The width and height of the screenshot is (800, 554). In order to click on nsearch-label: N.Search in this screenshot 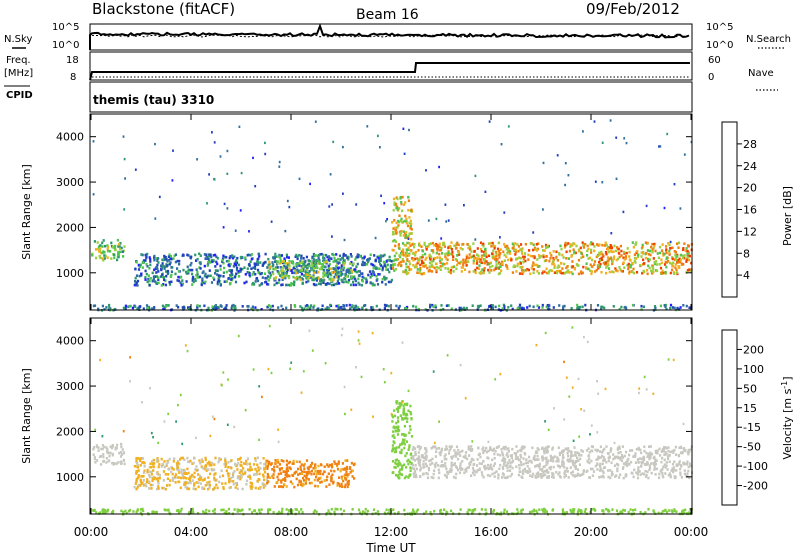, I will do `click(768, 39)`.